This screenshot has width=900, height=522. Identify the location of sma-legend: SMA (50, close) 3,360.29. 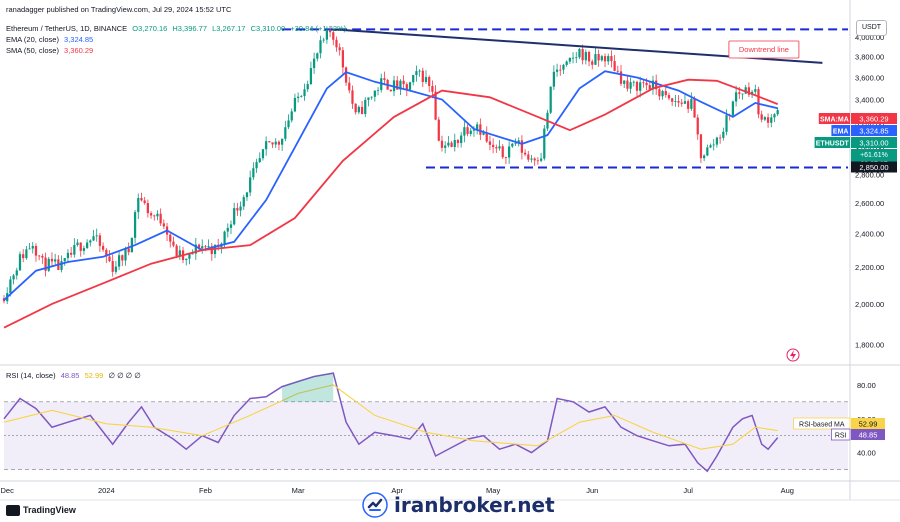
(49, 50).